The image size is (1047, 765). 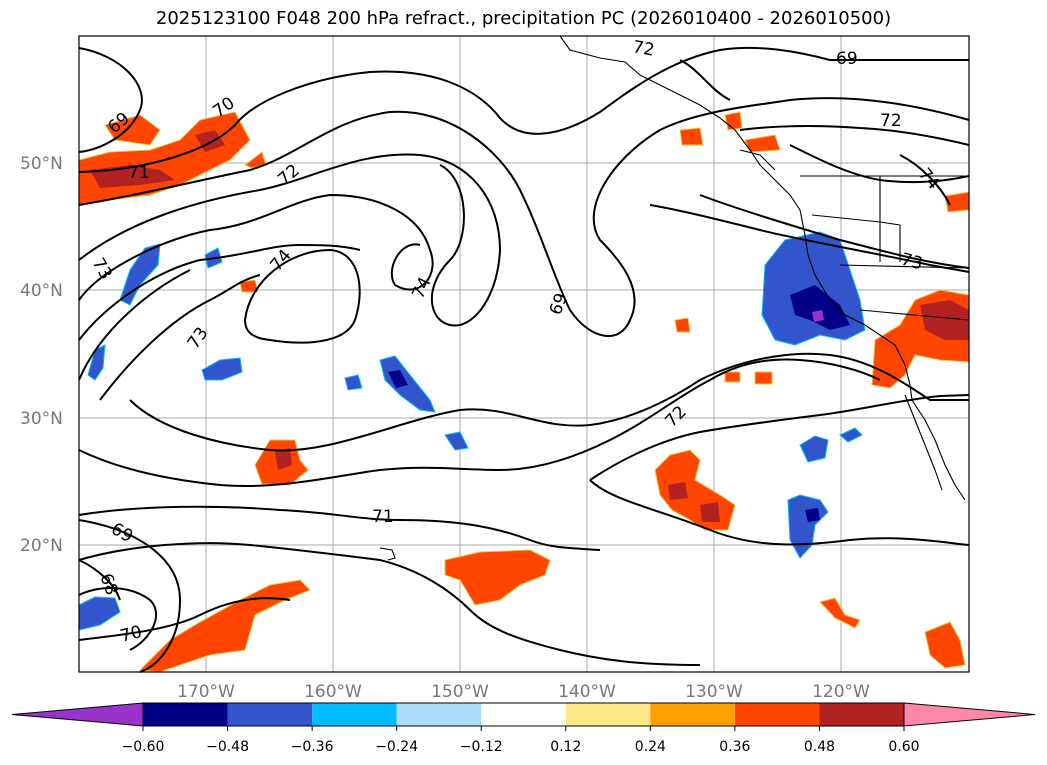 I want to click on lon-tick-label: 120°W, so click(x=841, y=692).